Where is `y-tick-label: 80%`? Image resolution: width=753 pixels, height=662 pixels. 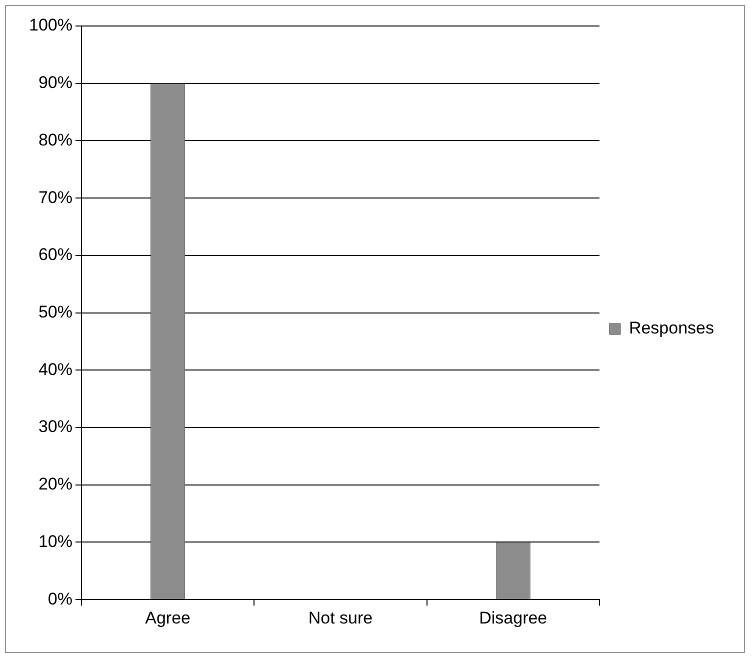 y-tick-label: 80% is located at coordinates (55, 140).